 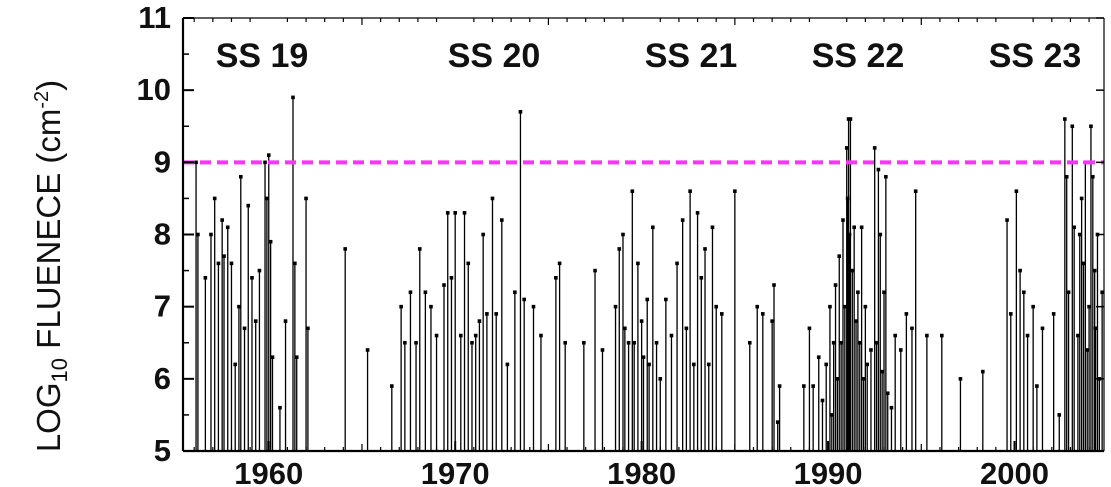 What do you see at coordinates (691, 56) in the screenshot?
I see `cycle-label: SS 21` at bounding box center [691, 56].